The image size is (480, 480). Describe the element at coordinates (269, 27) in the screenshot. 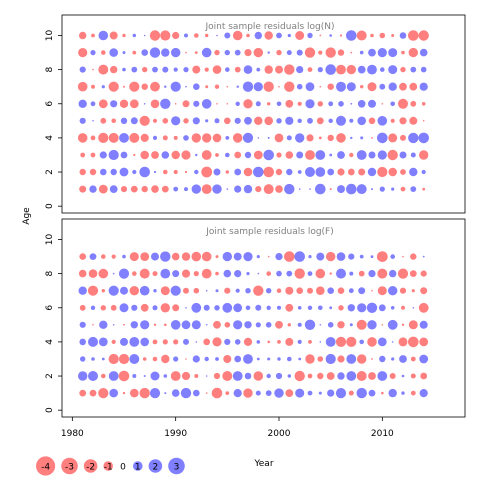

I see `top-panel-title: Joint sample residuals log(N)` at that location.